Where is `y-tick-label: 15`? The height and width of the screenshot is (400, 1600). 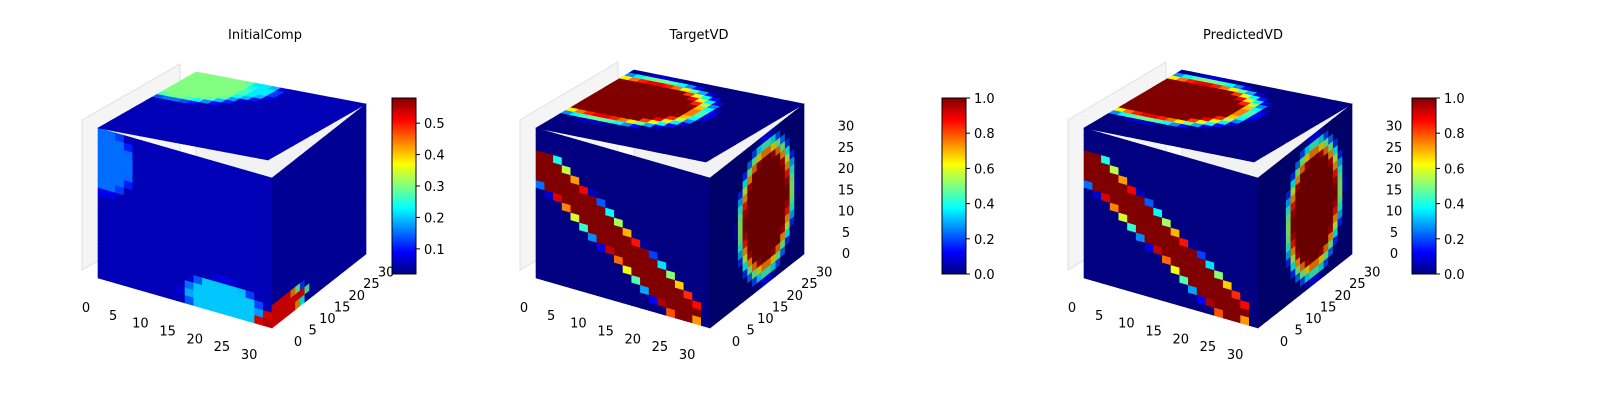 y-tick-label: 15 is located at coordinates (342, 307).